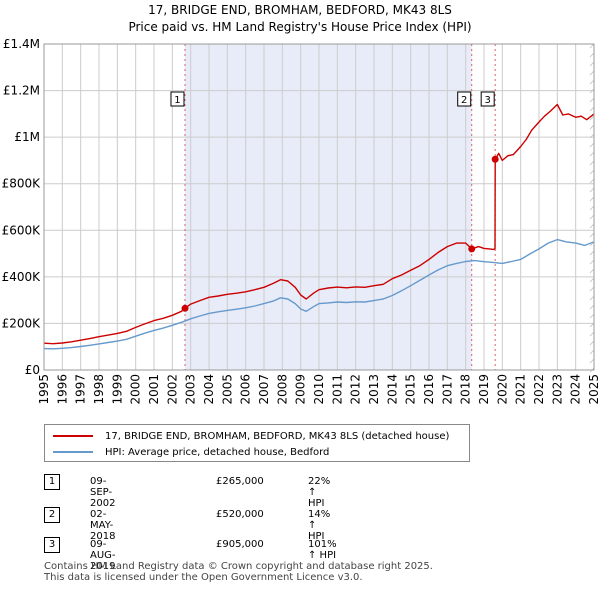 The height and width of the screenshot is (590, 600). What do you see at coordinates (81, 389) in the screenshot?
I see `x-tick-label: 1997` at bounding box center [81, 389].